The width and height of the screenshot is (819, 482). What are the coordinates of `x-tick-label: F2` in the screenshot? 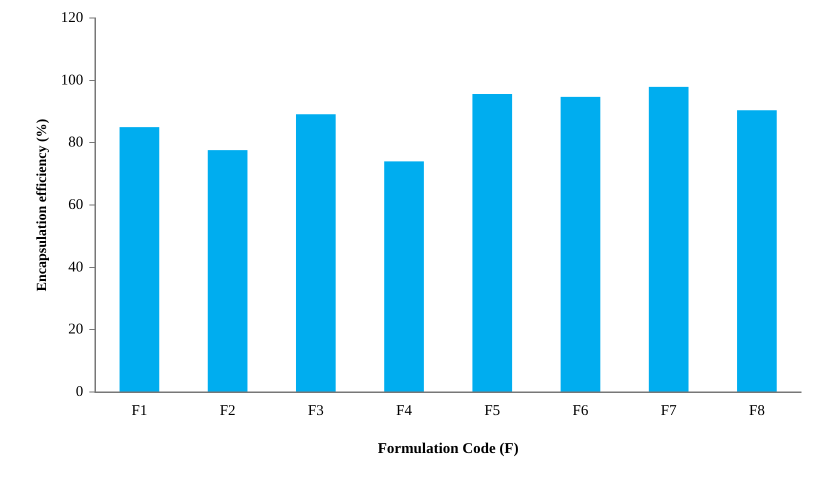 It's located at (228, 410).